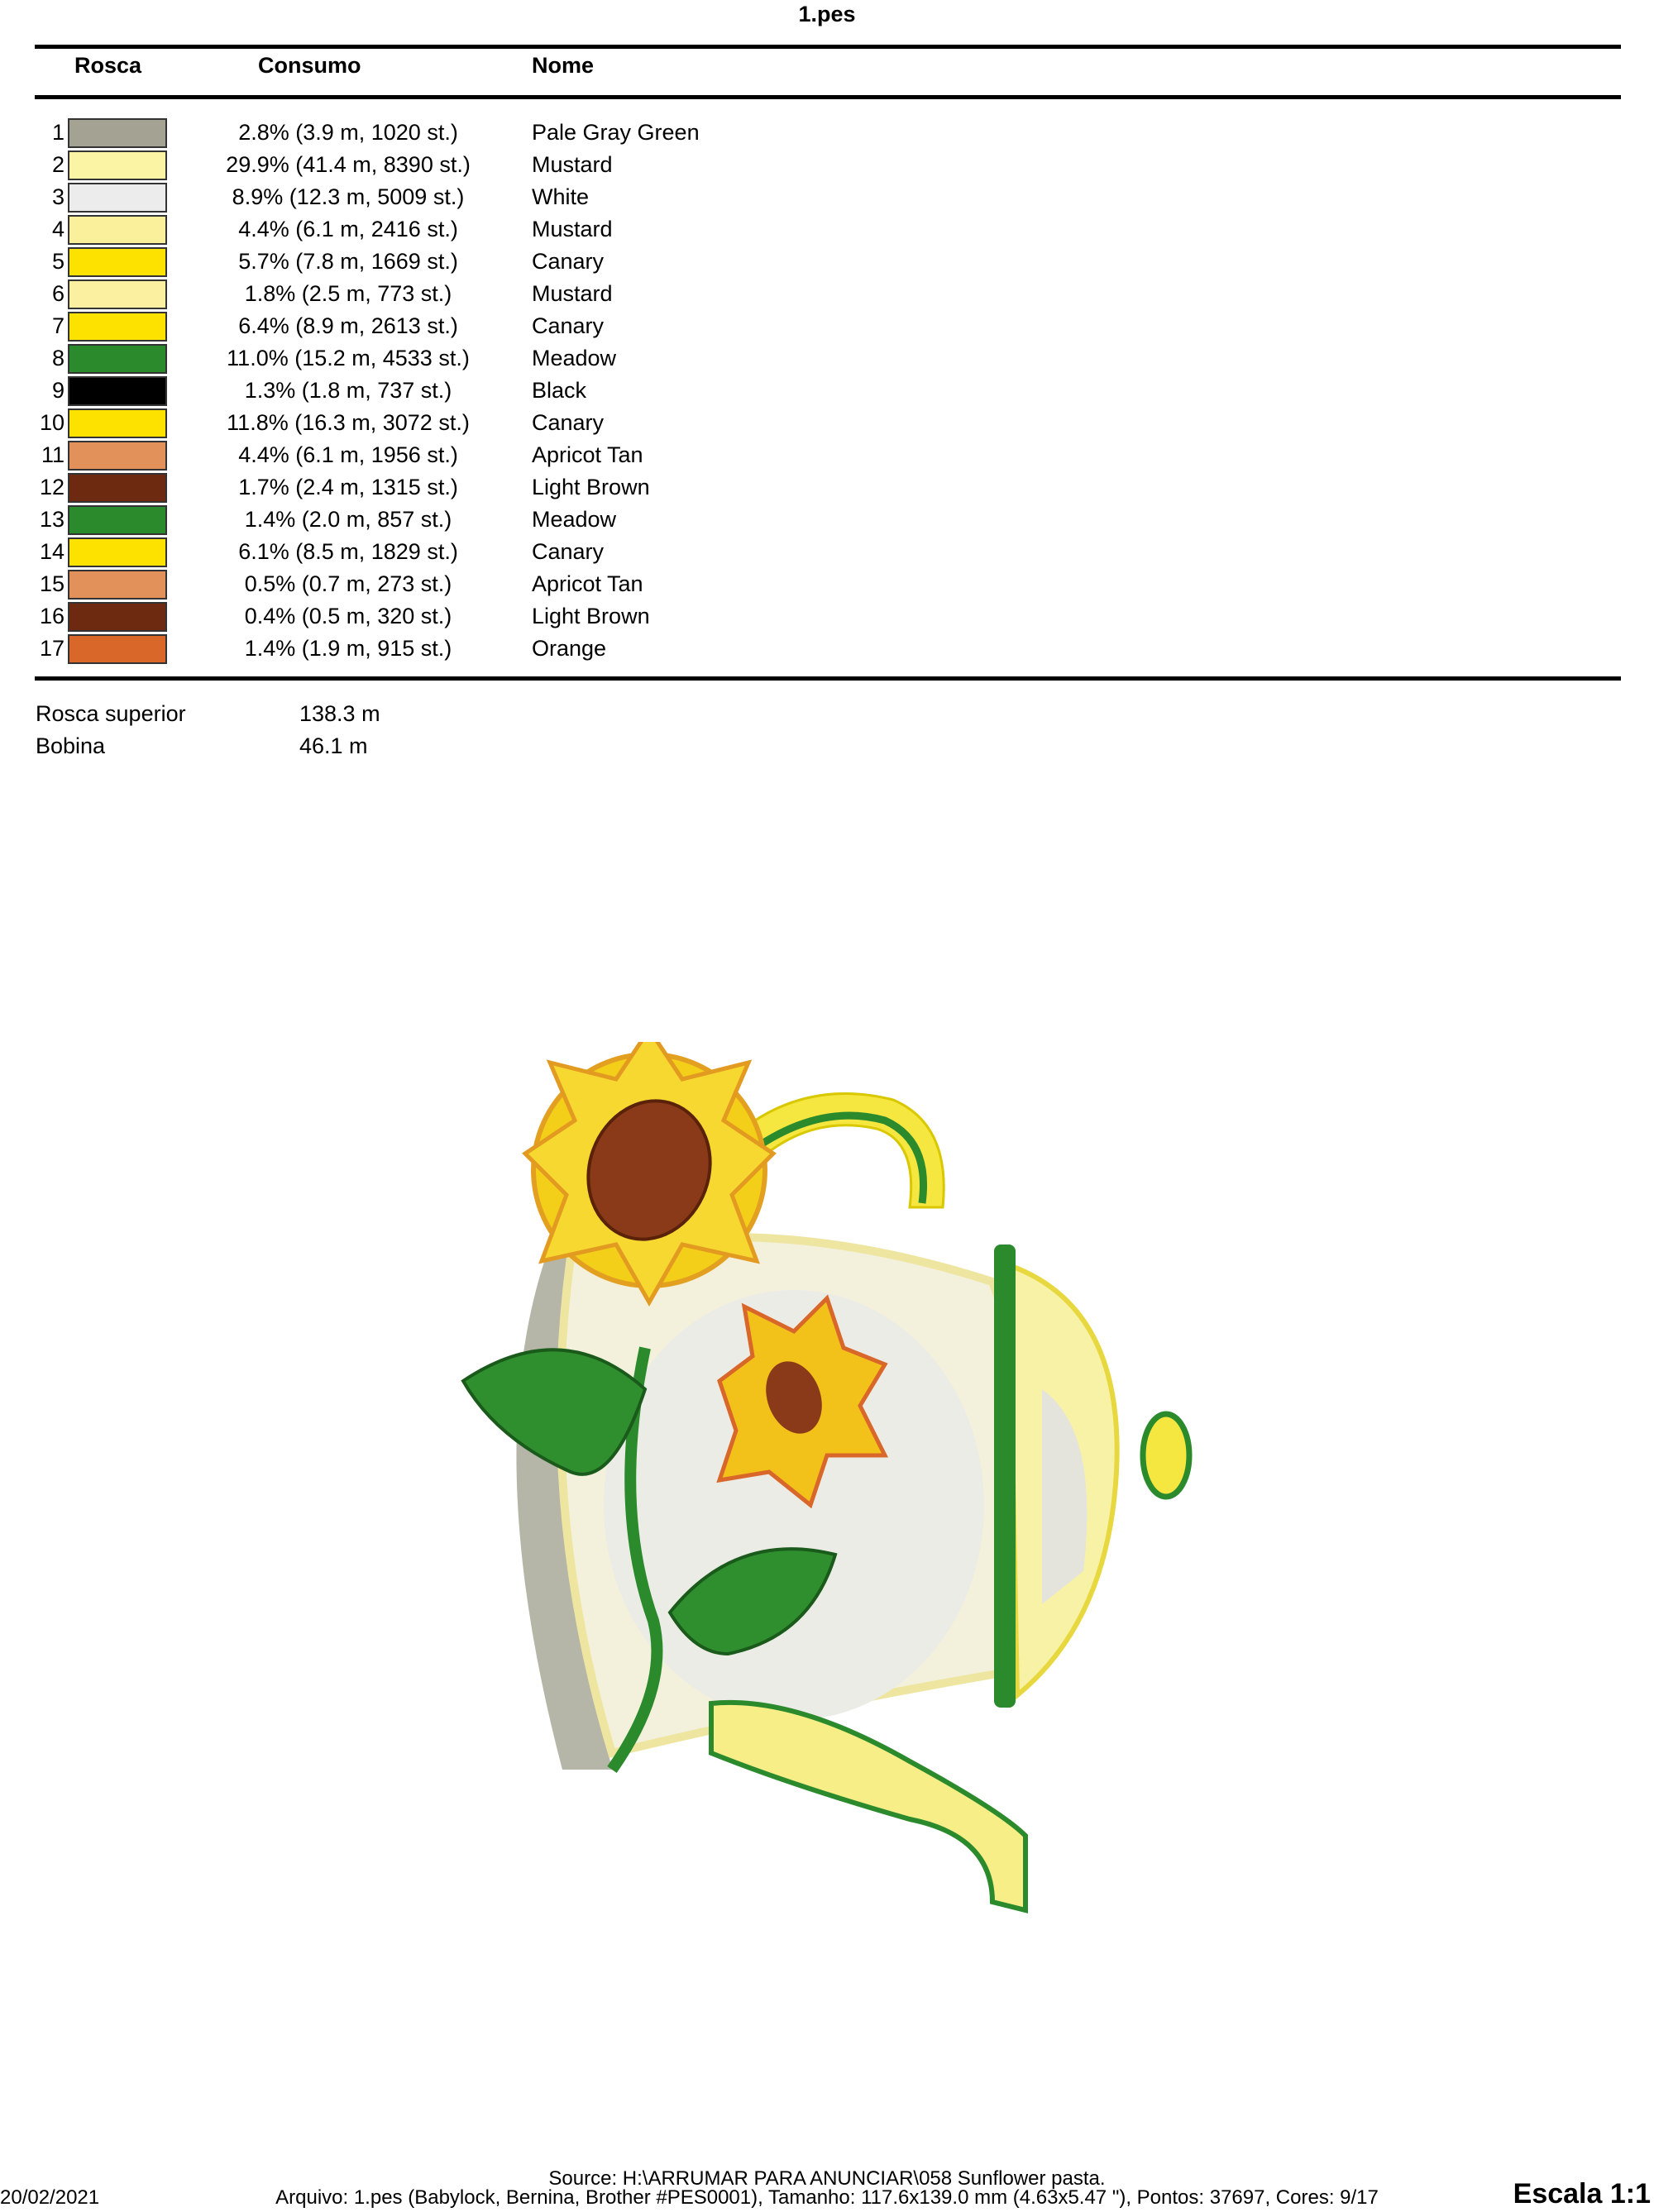 The height and width of the screenshot is (2212, 1654). Describe the element at coordinates (827, 552) in the screenshot. I see `thread-row: 14 6.1% (8.5 m, 1829 st.) Canary` at that location.